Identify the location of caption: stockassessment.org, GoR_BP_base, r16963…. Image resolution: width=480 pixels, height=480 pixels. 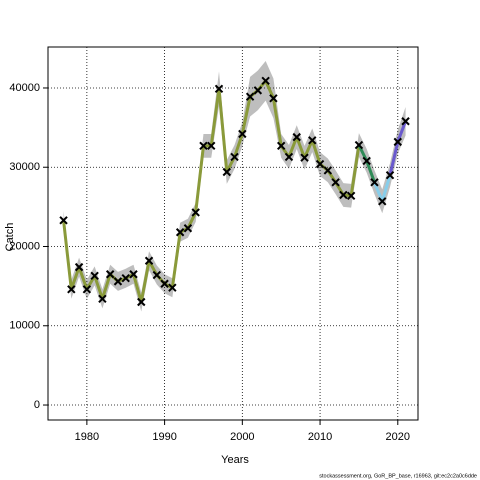
(398, 476).